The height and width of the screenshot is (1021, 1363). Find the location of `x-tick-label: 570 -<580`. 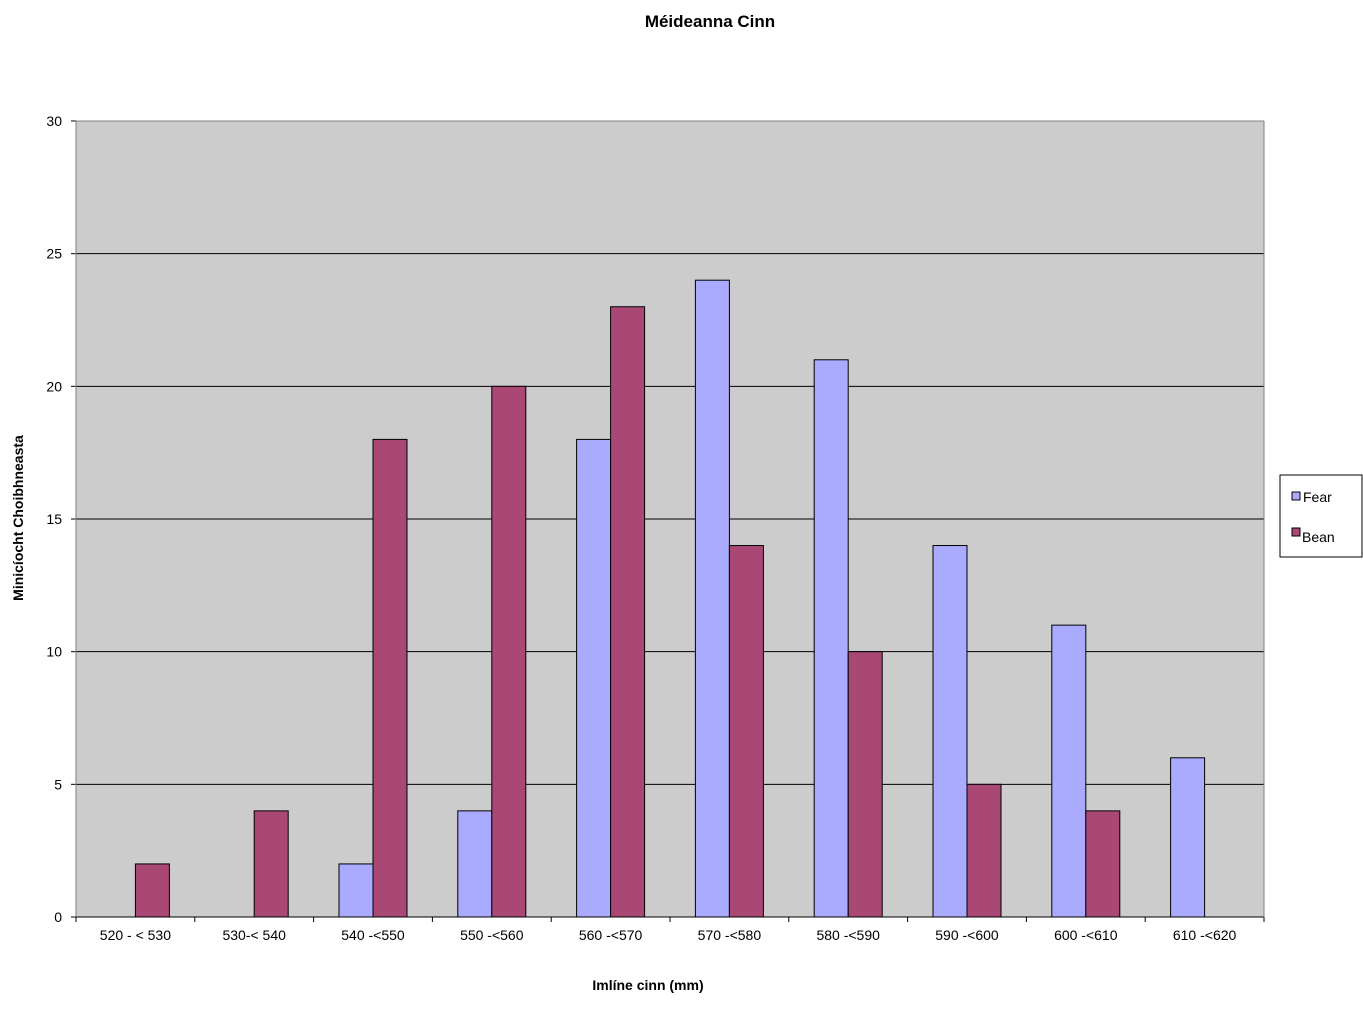

x-tick-label: 570 -<580 is located at coordinates (730, 935).